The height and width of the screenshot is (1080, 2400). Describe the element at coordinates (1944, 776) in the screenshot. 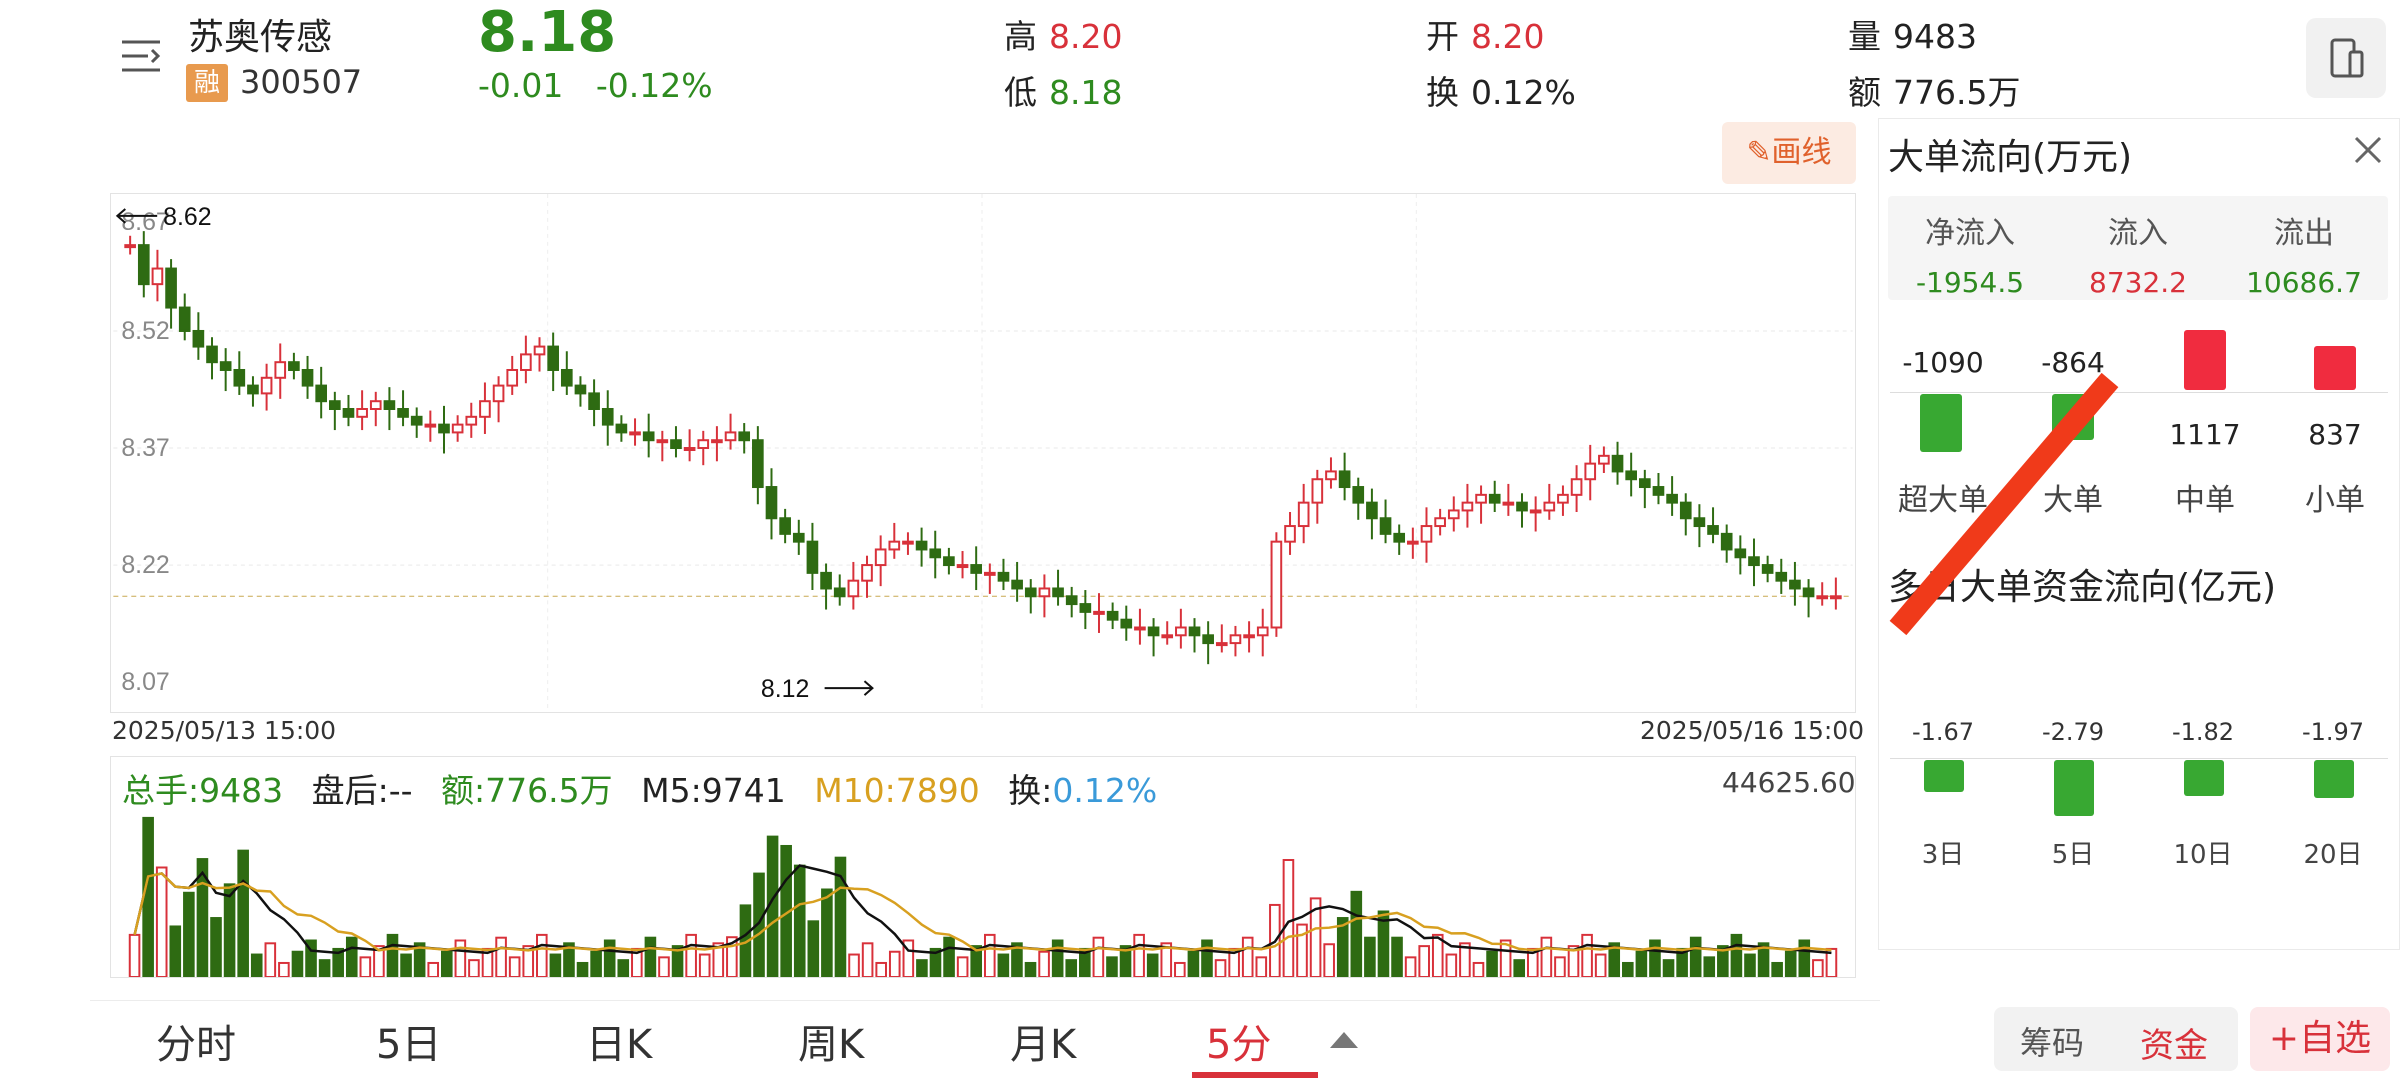

I see `day3-bar` at that location.